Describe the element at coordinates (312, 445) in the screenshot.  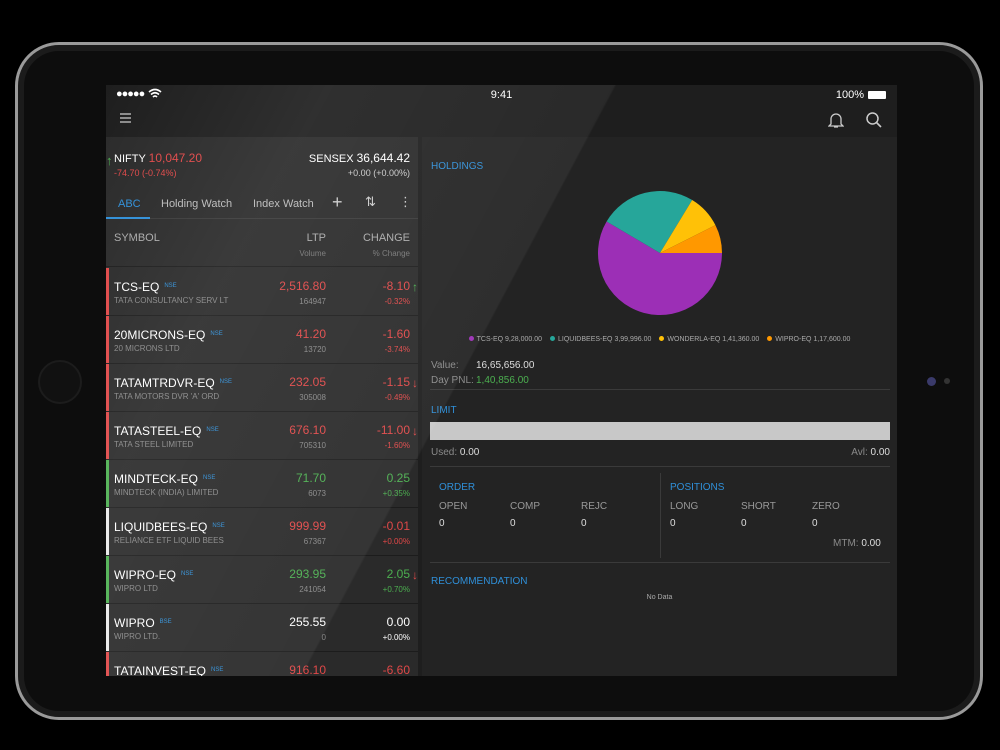
I see `volume: 705310` at that location.